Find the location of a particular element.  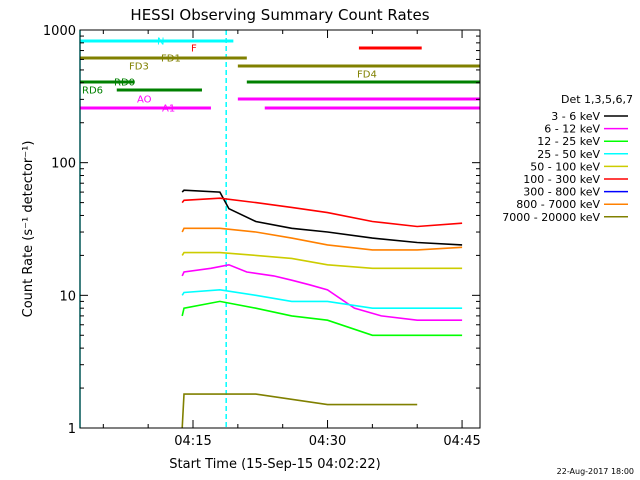

legend-label-7000-20000-kev: 7000 - 20000 keV is located at coordinates (551, 217).